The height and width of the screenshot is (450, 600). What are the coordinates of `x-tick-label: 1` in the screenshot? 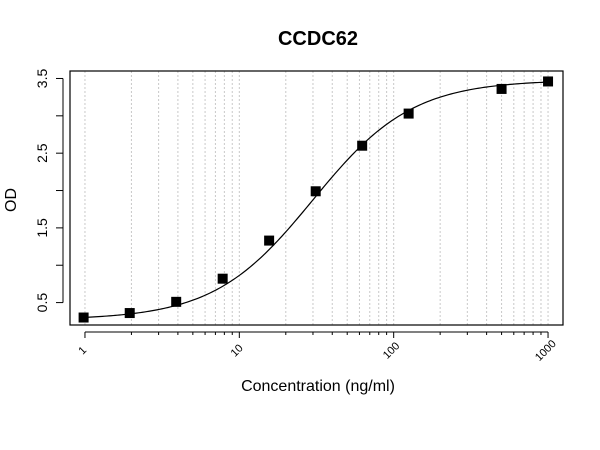 It's located at (82, 350).